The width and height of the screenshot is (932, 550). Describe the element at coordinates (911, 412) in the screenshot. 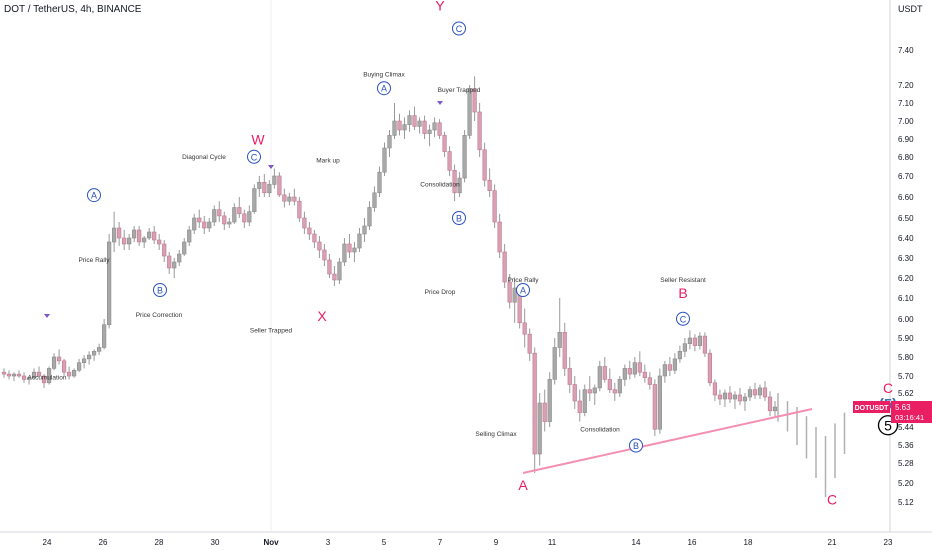

I see `price-badge` at that location.